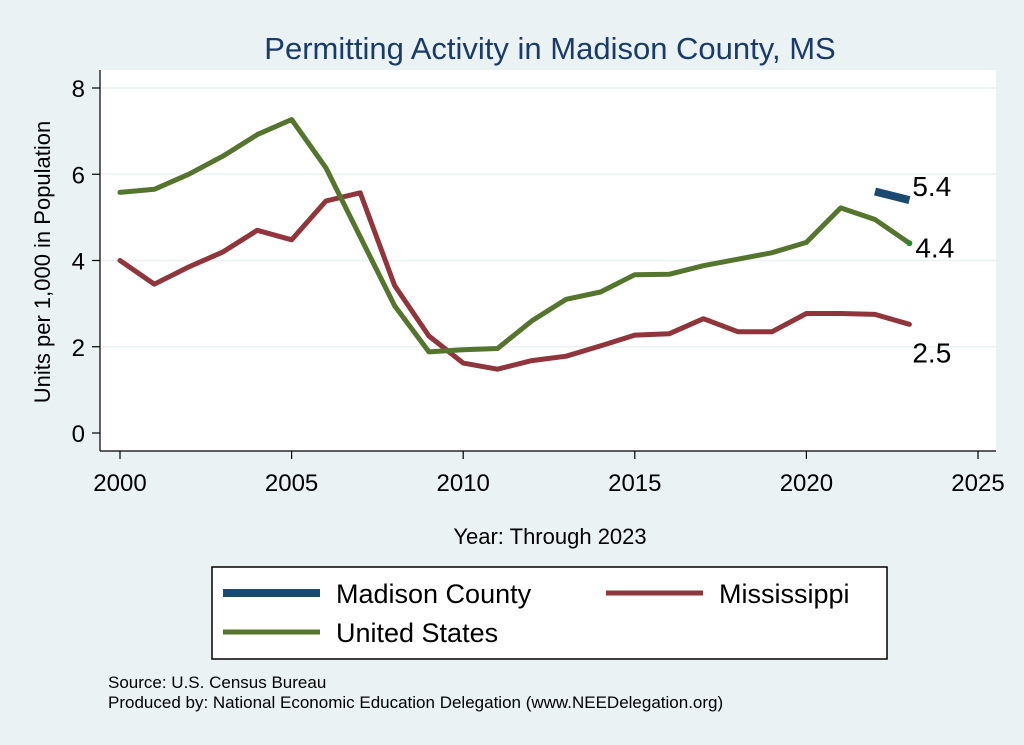  What do you see at coordinates (78, 175) in the screenshot?
I see `y-tick-label-6: 6` at bounding box center [78, 175].